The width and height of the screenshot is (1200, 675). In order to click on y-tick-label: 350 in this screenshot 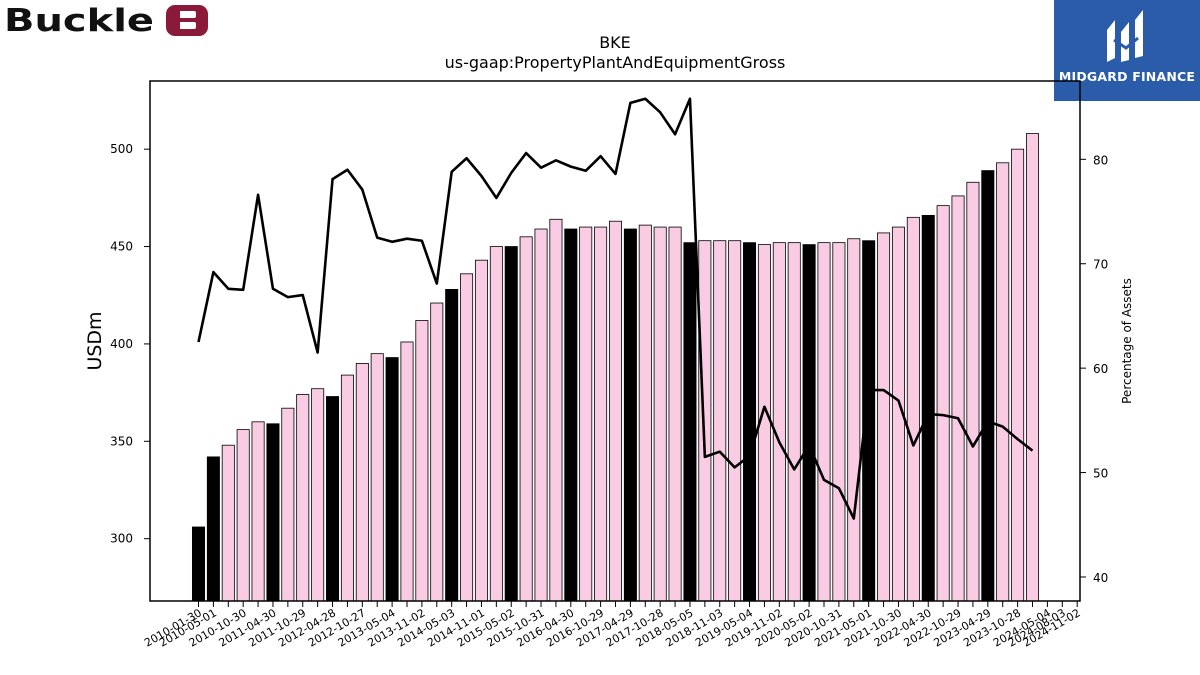, I will do `click(121, 441)`.